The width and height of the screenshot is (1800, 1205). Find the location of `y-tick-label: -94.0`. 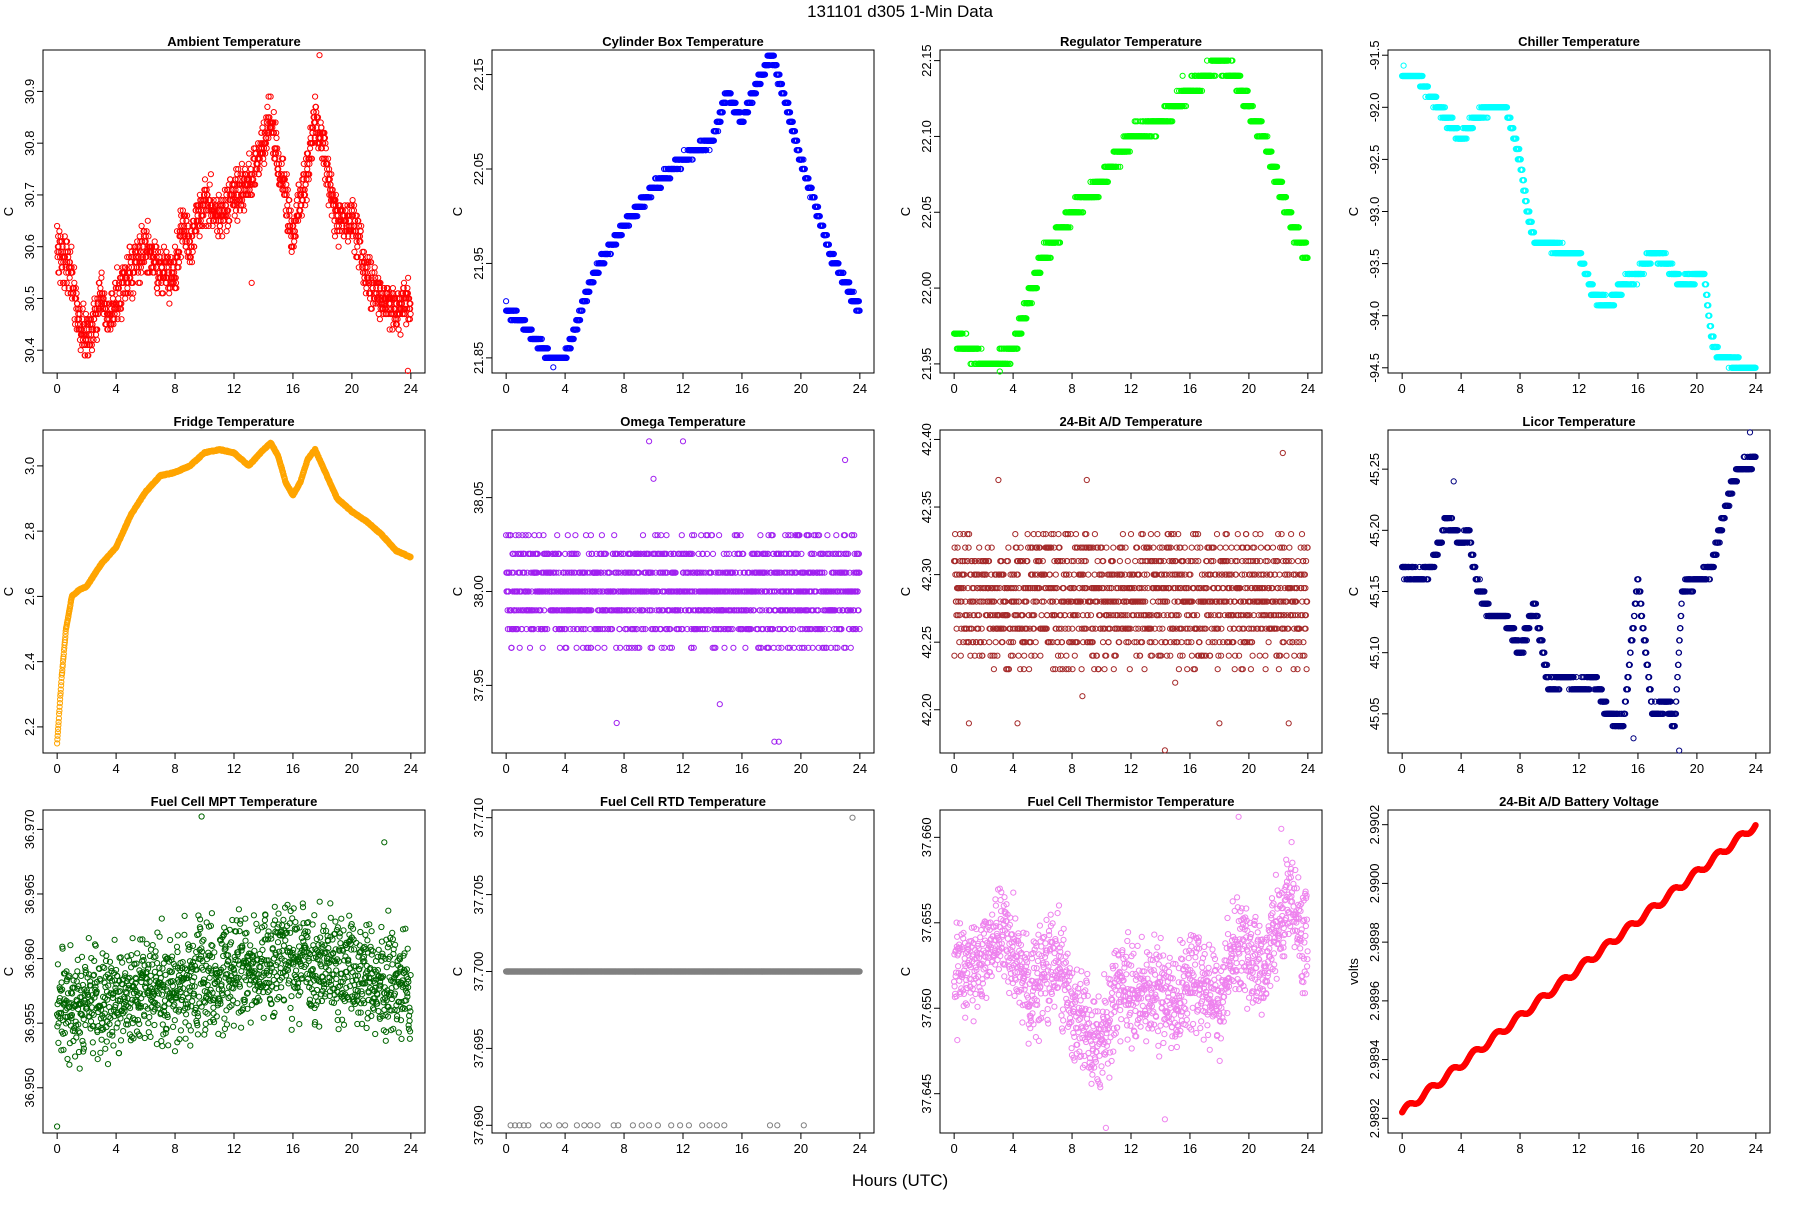

y-tick-label: -94.0 is located at coordinates (1374, 316).